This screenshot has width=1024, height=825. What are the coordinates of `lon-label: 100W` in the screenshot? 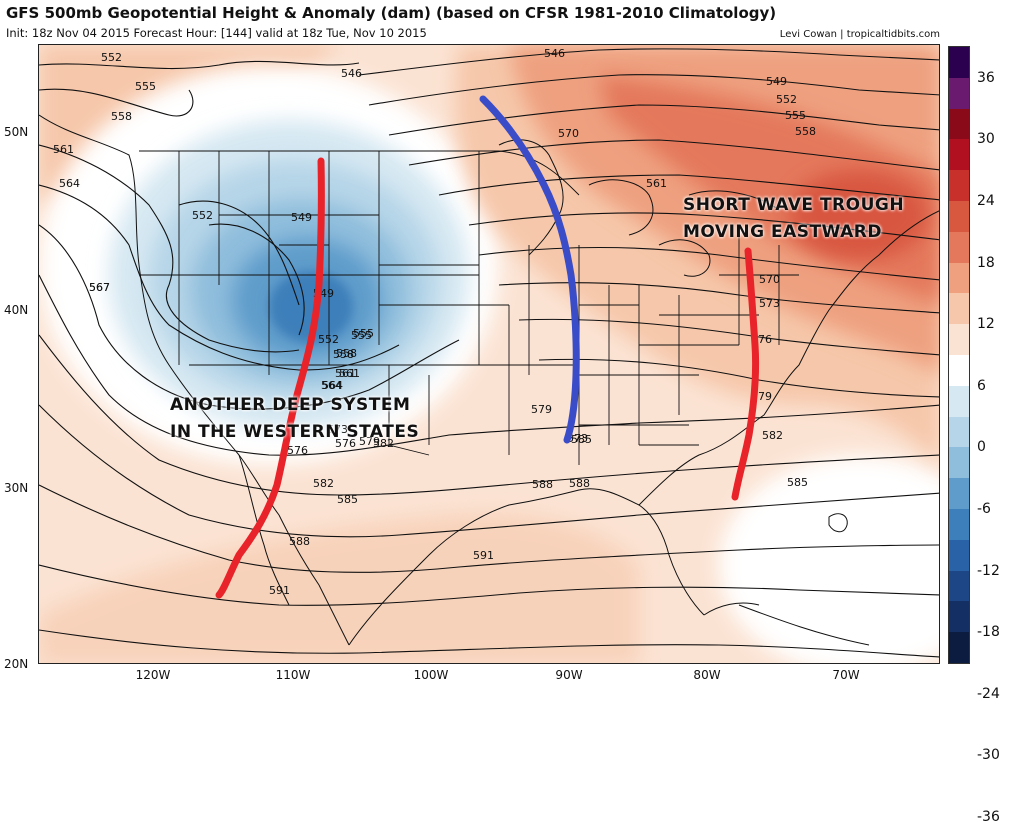 It's located at (431, 675).